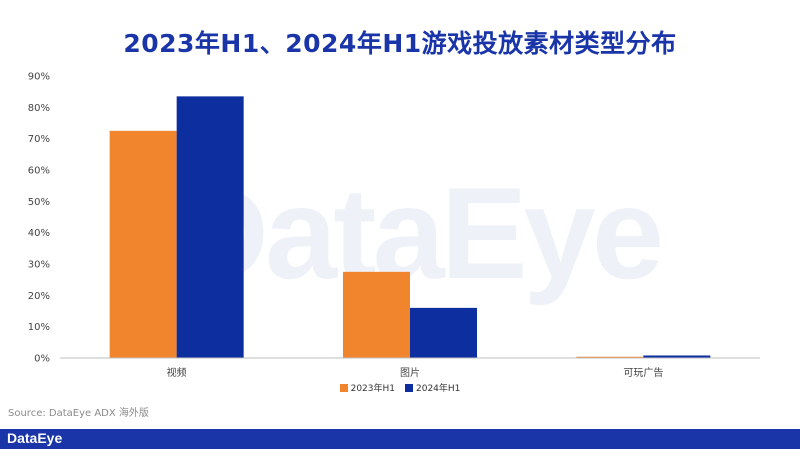 This screenshot has width=800, height=449. I want to click on legend-swatch-2023, so click(343, 387).